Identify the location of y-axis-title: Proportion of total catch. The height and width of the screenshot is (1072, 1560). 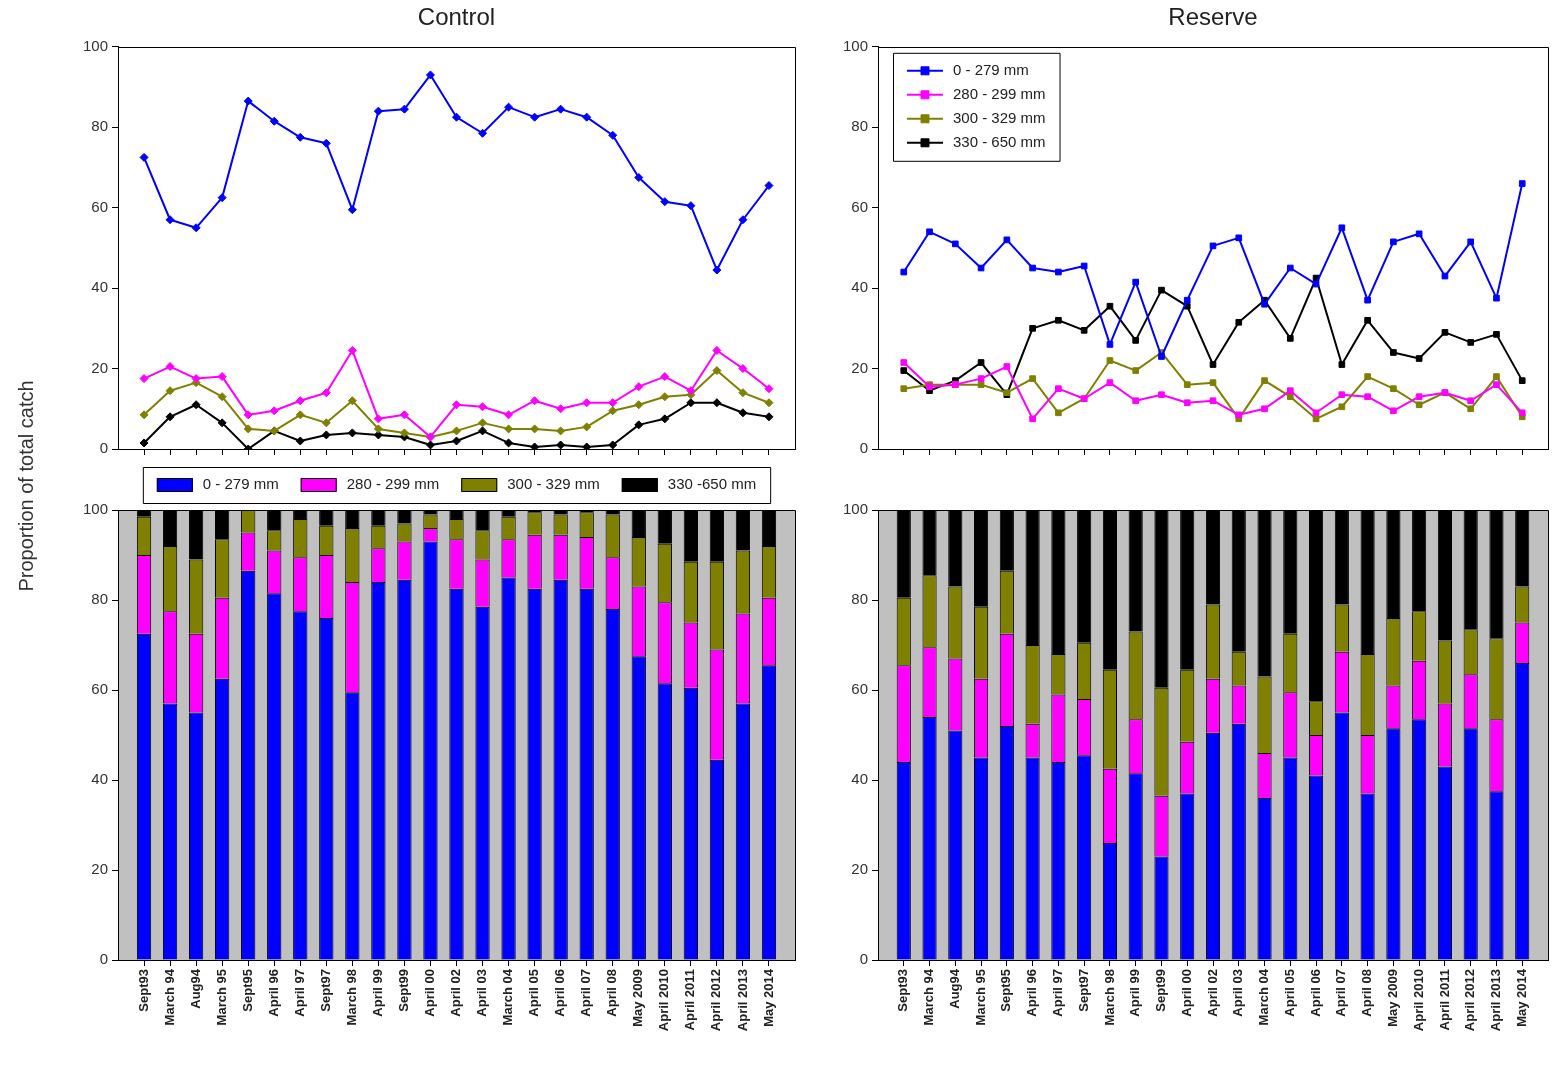
(25, 486).